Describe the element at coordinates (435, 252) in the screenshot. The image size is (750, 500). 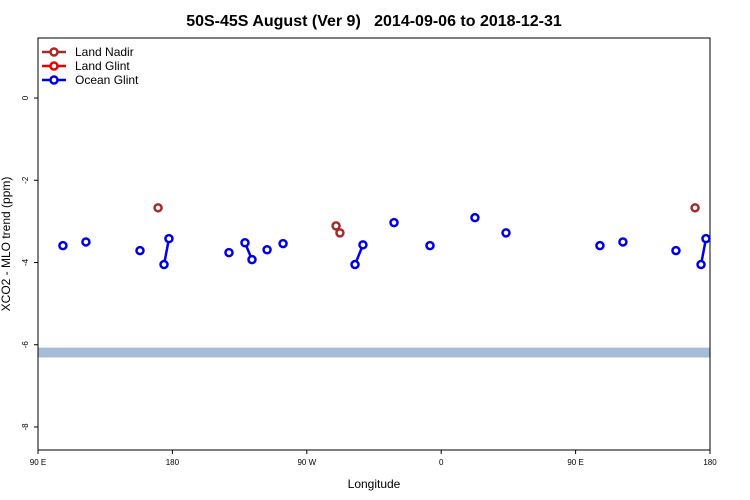
I see `series-line` at that location.